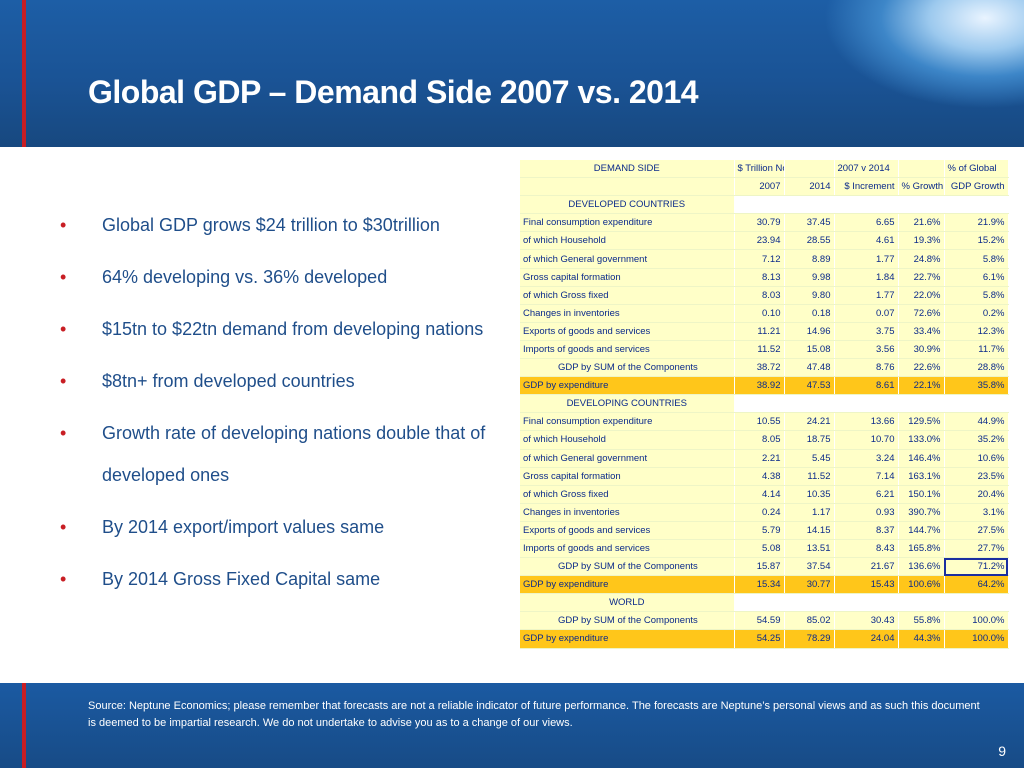 The height and width of the screenshot is (768, 1024). What do you see at coordinates (809, 440) in the screenshot?
I see `value-2014: 18.75` at bounding box center [809, 440].